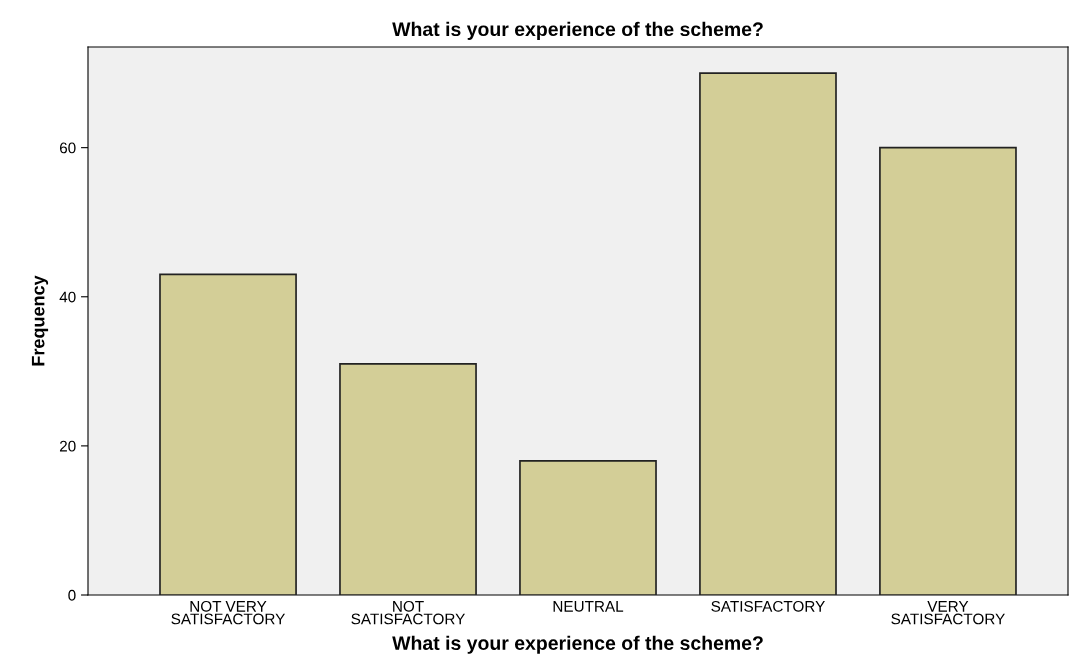  What do you see at coordinates (768, 606) in the screenshot?
I see `x-tick-label: SATISFACTORY` at bounding box center [768, 606].